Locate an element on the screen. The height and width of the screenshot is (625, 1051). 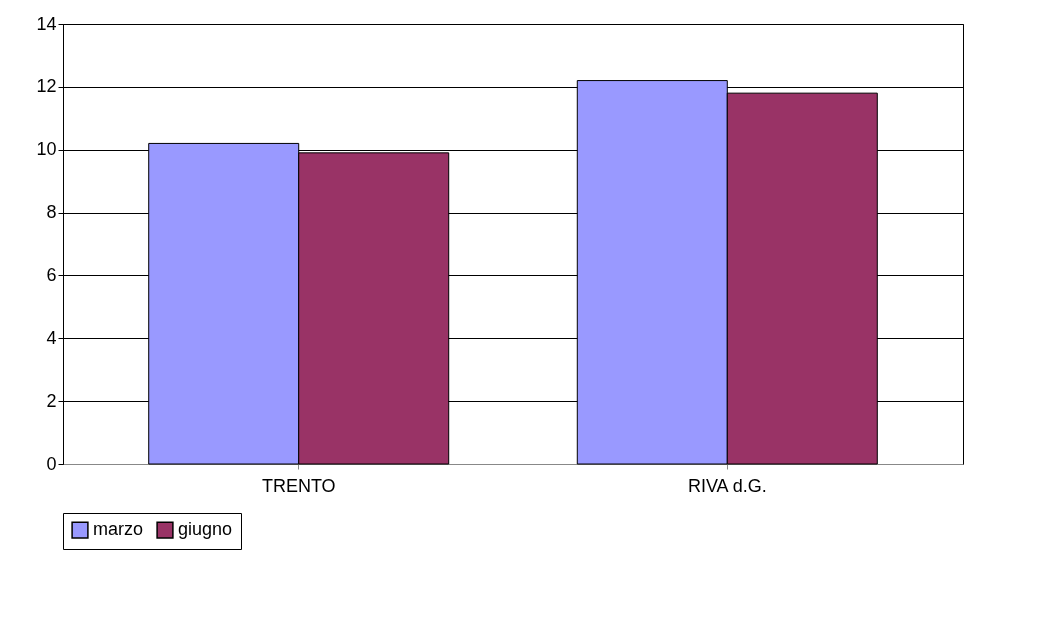
x-tick-label: RIVA d.G. is located at coordinates (727, 485).